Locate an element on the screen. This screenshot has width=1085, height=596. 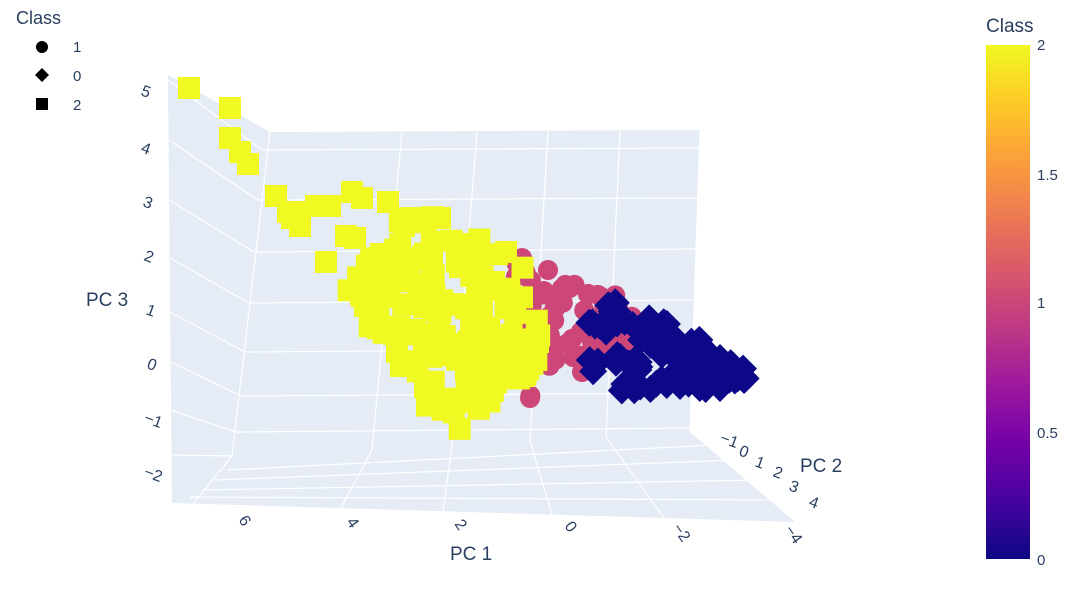
colorbar-gradient is located at coordinates (1008, 302).